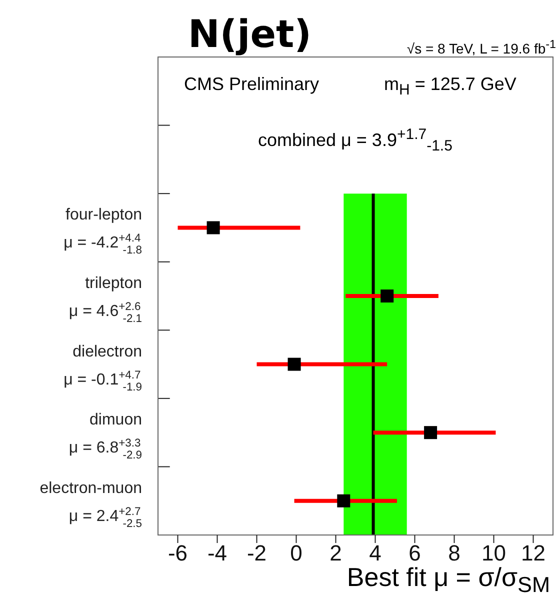 This screenshot has height=607, width=558. Describe the element at coordinates (481, 47) in the screenshot. I see `chart-subtitle: √s = 8 TeV, L = 19.6 fb$^{-1}$` at that location.